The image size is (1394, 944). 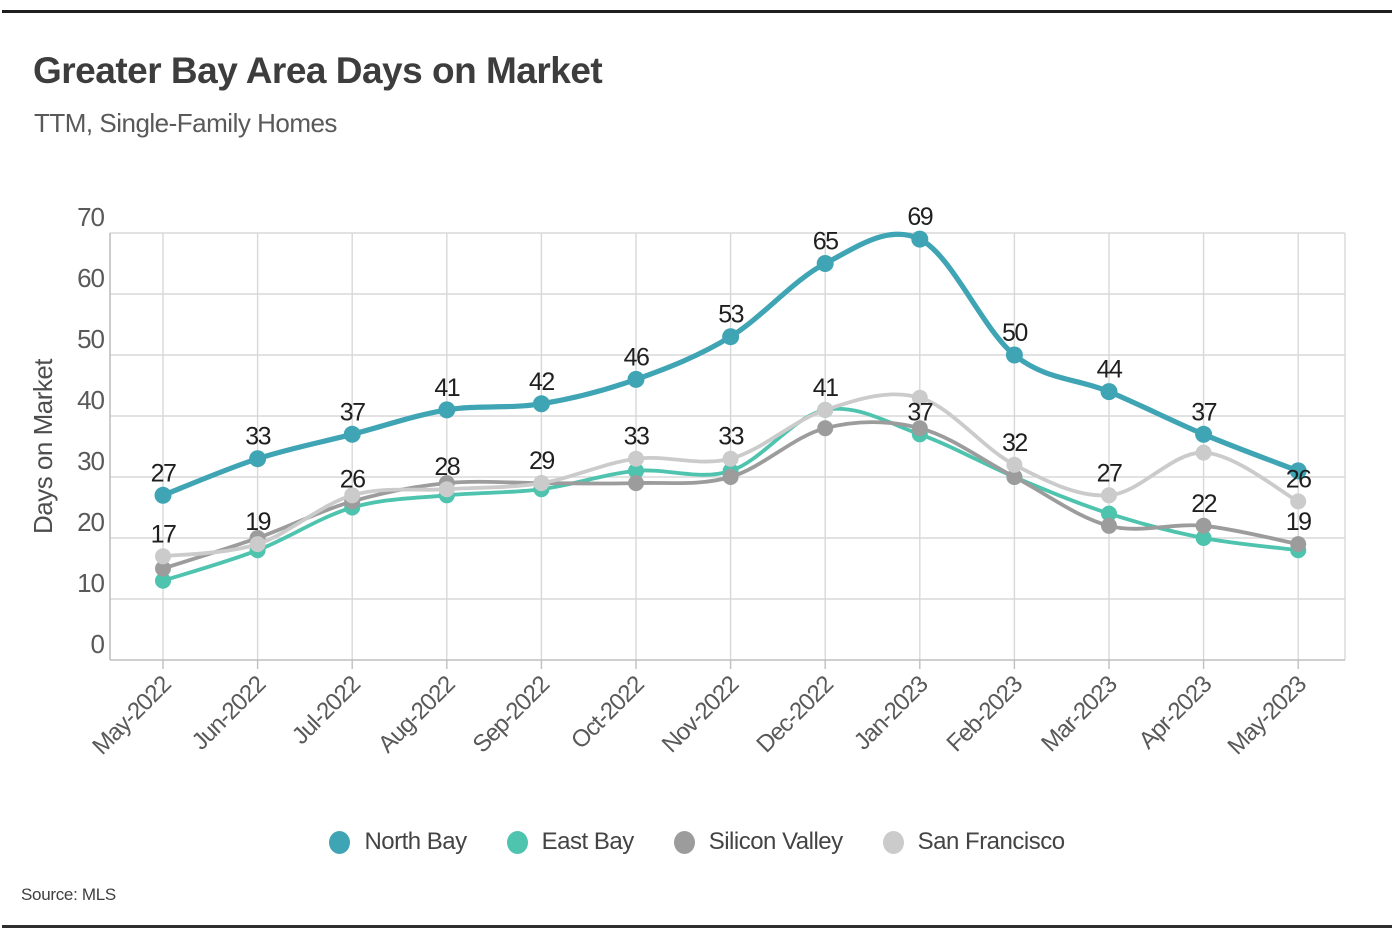 I want to click on x-tick-label: May-2023, so click(x=1267, y=715).